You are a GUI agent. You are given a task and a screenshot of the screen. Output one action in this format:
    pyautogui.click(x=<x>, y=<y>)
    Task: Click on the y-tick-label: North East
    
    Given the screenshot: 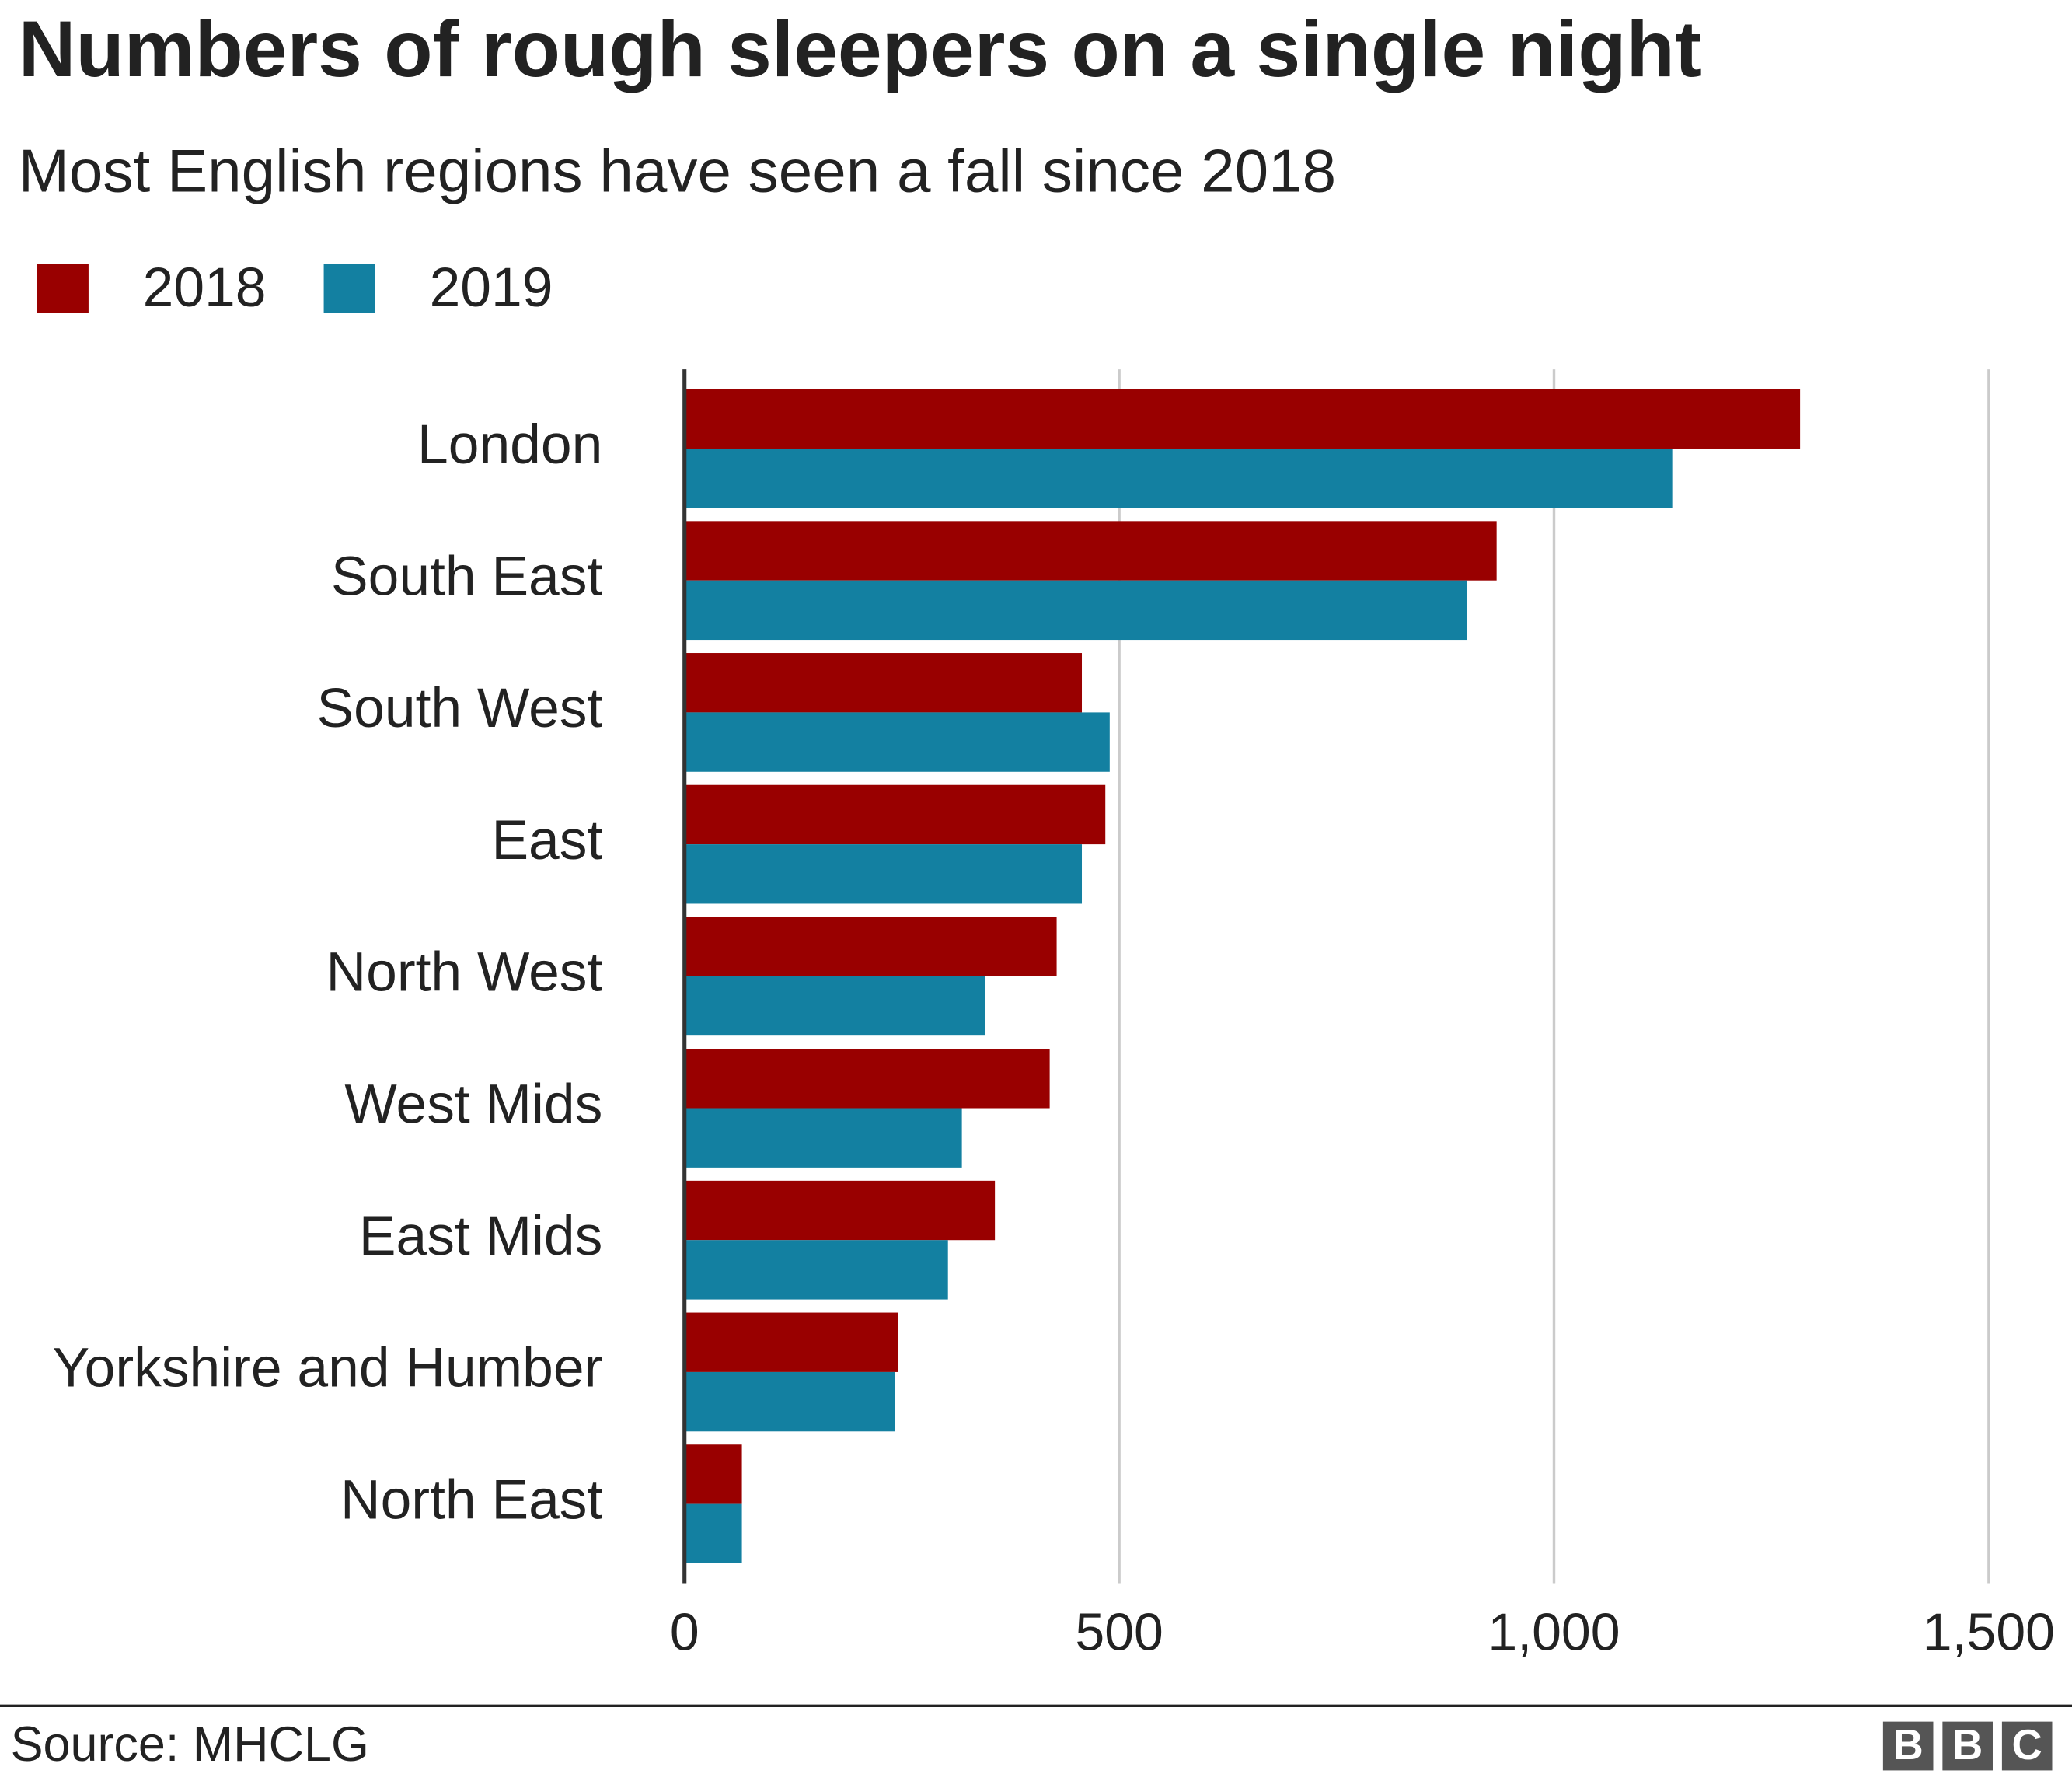 What is the action you would take?
    pyautogui.click(x=471, y=1500)
    